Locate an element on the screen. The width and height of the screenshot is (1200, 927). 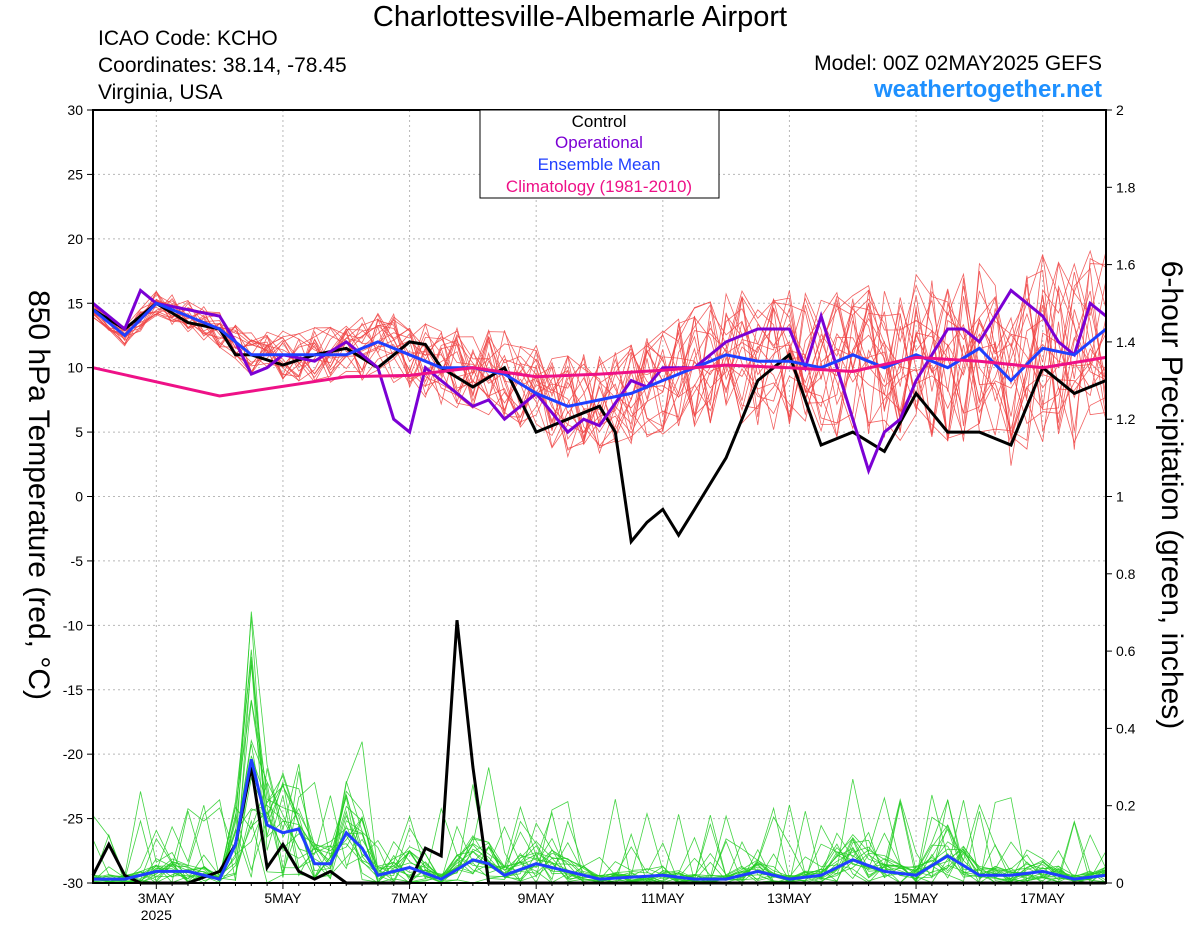
y-tick-label: -15 is located at coordinates (73, 690).